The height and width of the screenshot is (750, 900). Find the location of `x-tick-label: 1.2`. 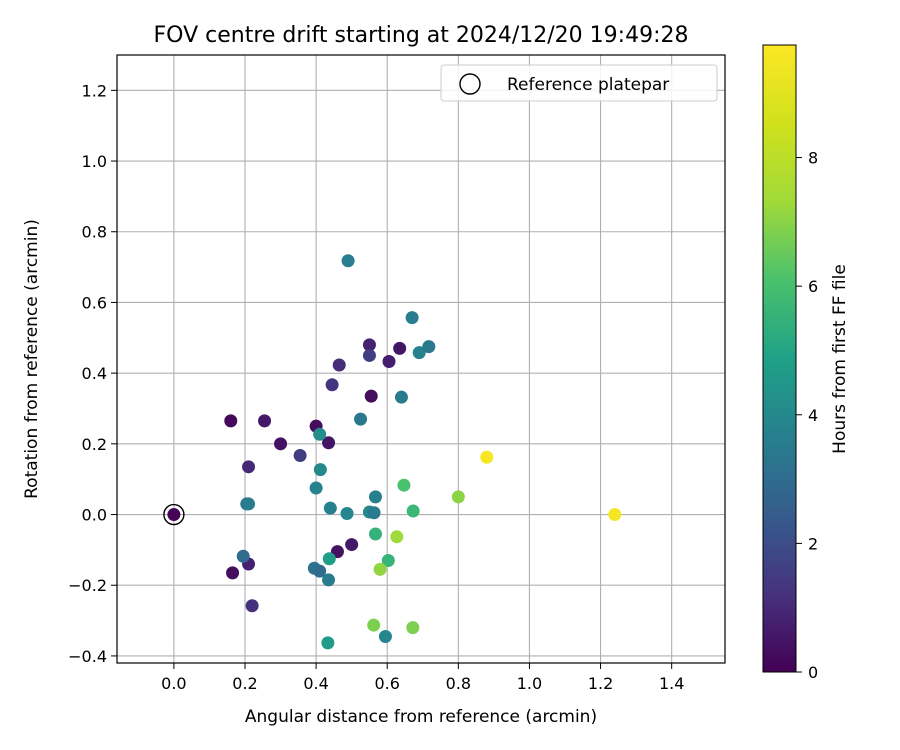

x-tick-label: 1.2 is located at coordinates (600, 683).